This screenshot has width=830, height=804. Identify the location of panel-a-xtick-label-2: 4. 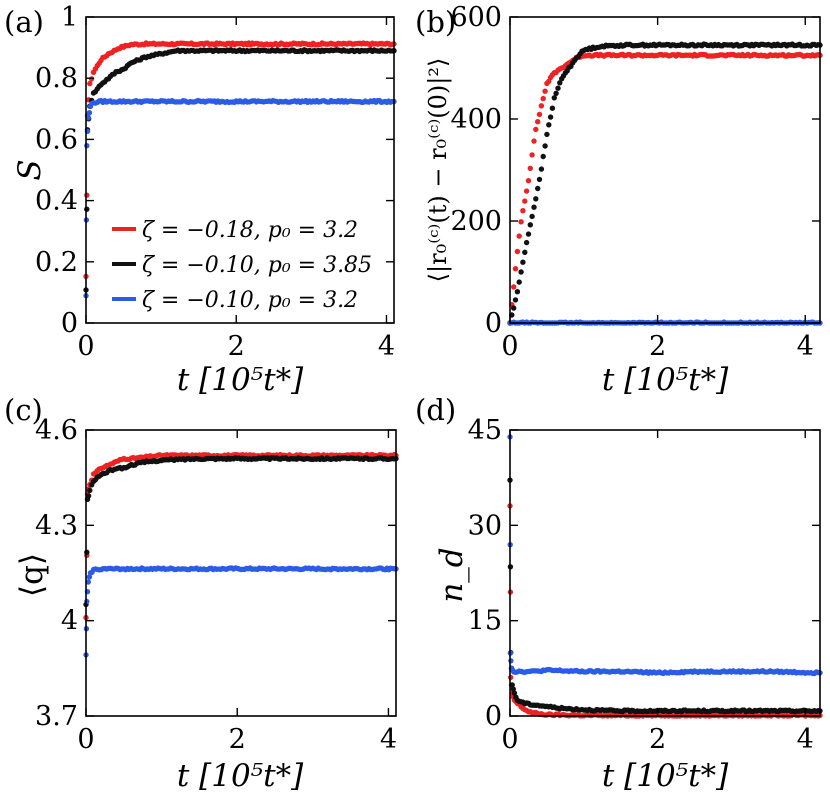
(386, 346).